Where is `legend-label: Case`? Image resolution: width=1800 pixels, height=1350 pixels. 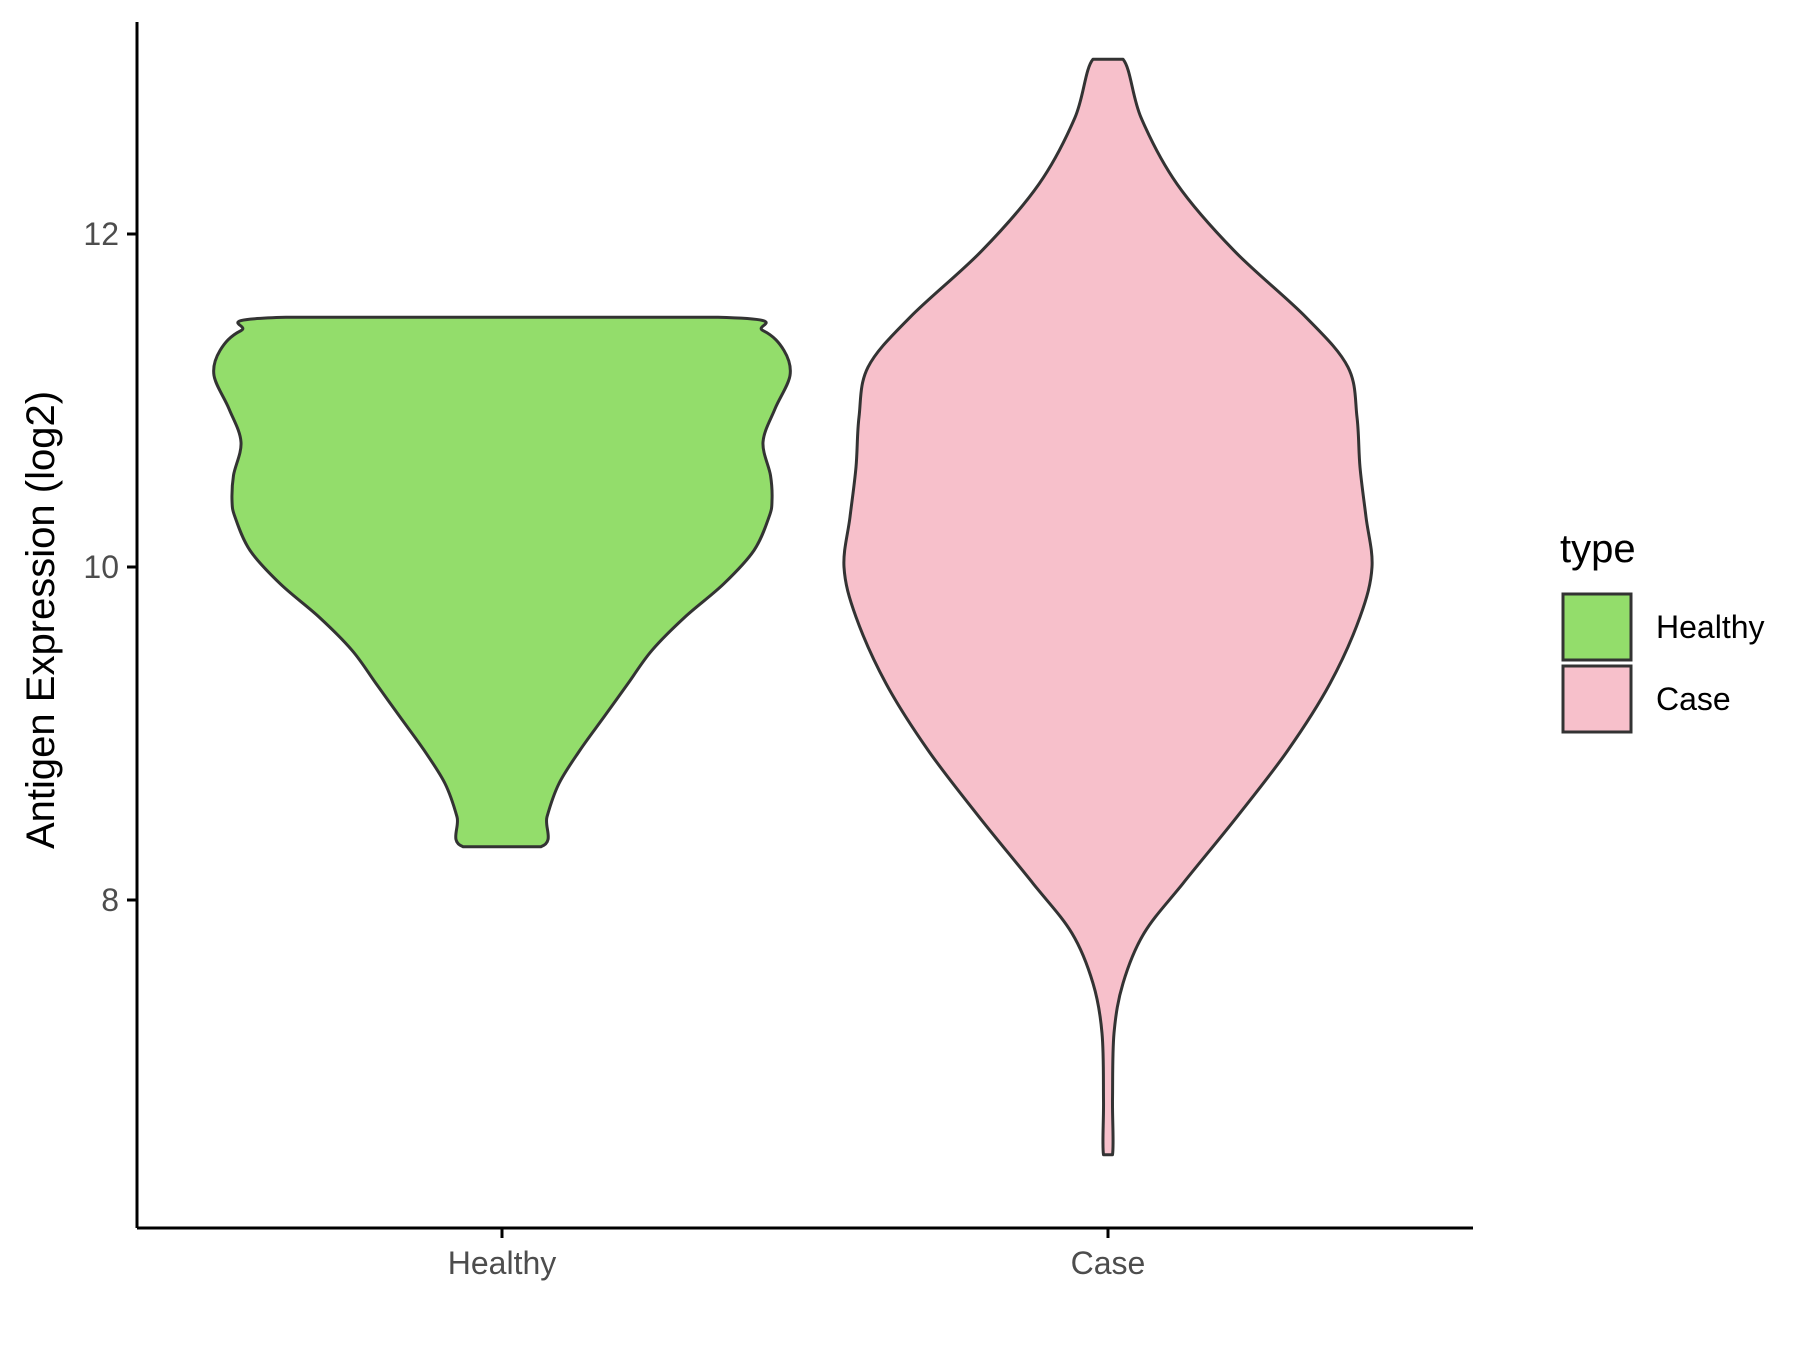 legend-label: Case is located at coordinates (1693, 699).